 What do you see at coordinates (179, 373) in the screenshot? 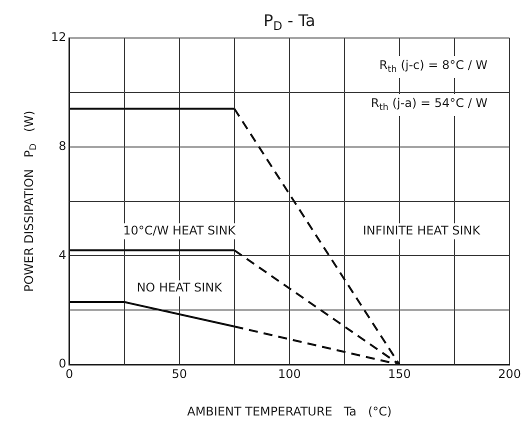
I see `x-tick-label: 50` at bounding box center [179, 373].